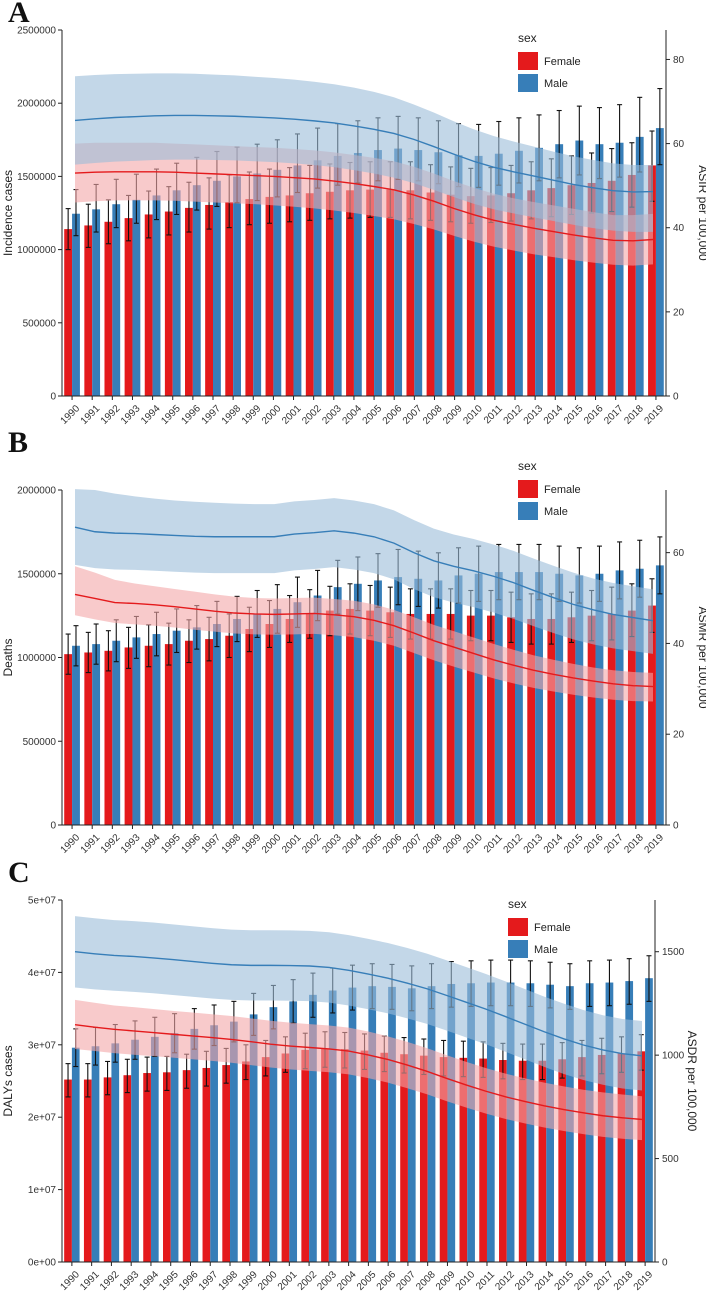  Describe the element at coordinates (410, 293) in the screenshot. I see `chart-a-bar-female-2007` at that location.